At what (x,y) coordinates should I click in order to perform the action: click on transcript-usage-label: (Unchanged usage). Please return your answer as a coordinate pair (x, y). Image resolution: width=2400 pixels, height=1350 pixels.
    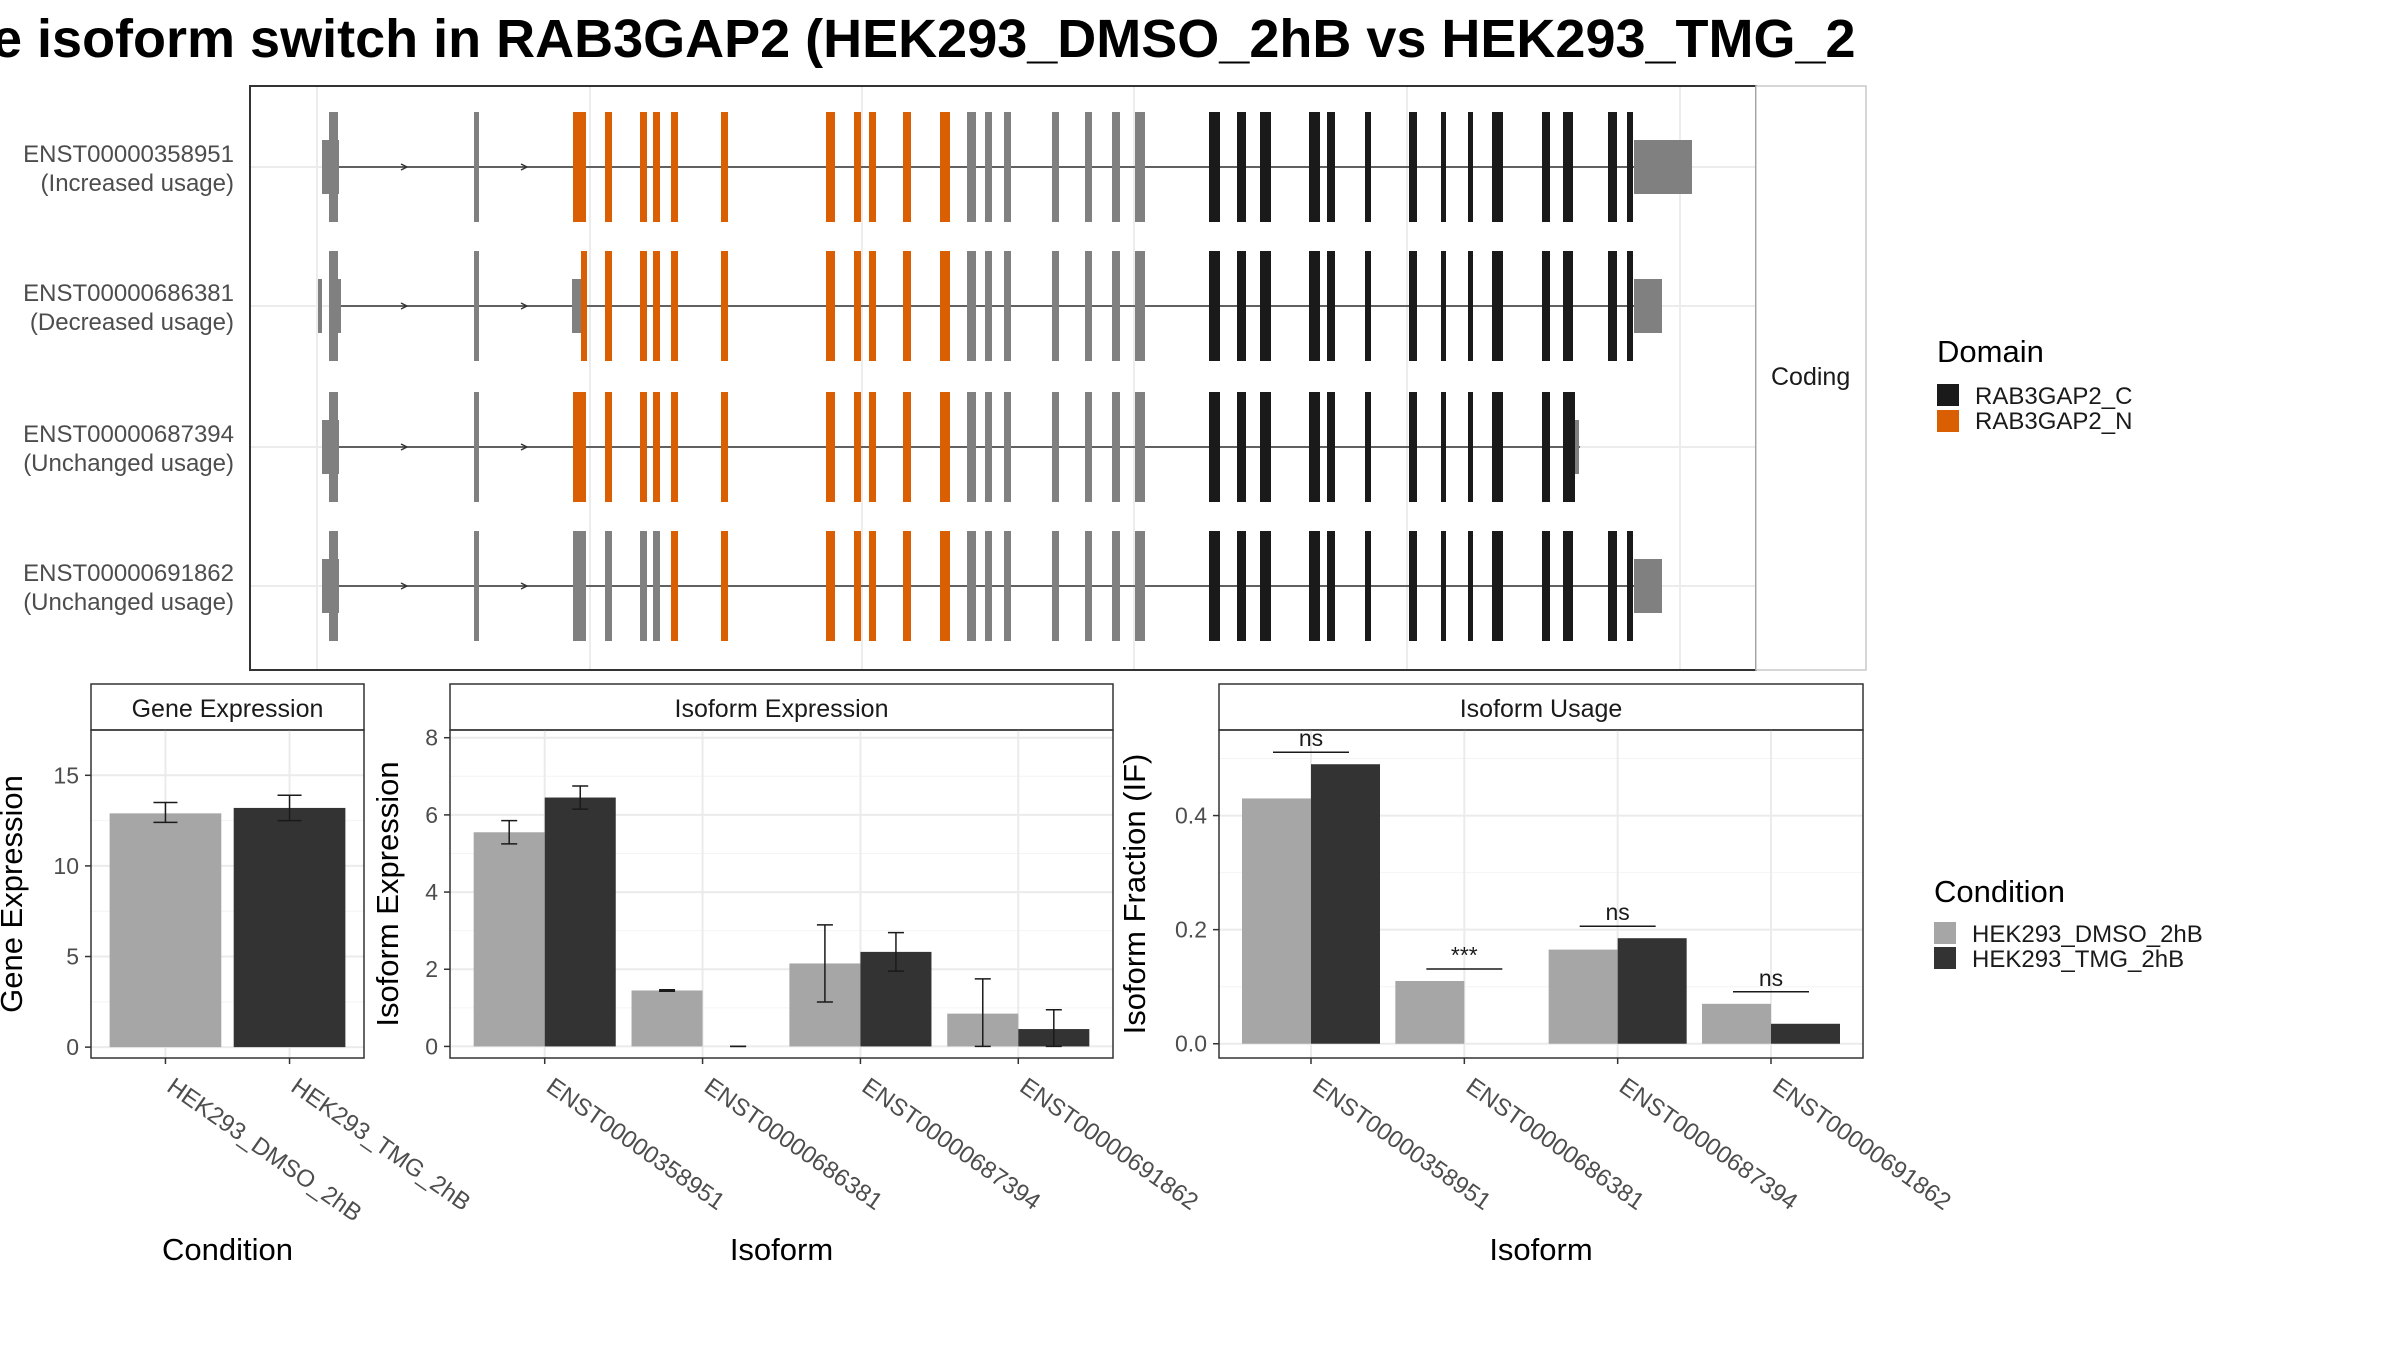
    Looking at the image, I should click on (128, 602).